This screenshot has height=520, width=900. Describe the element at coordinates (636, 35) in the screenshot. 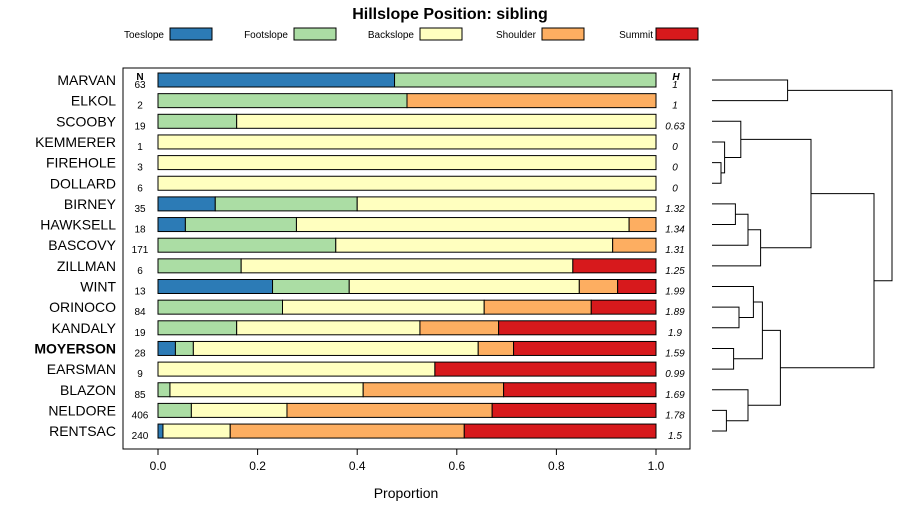

I see `legend-label-summit: Summit` at that location.